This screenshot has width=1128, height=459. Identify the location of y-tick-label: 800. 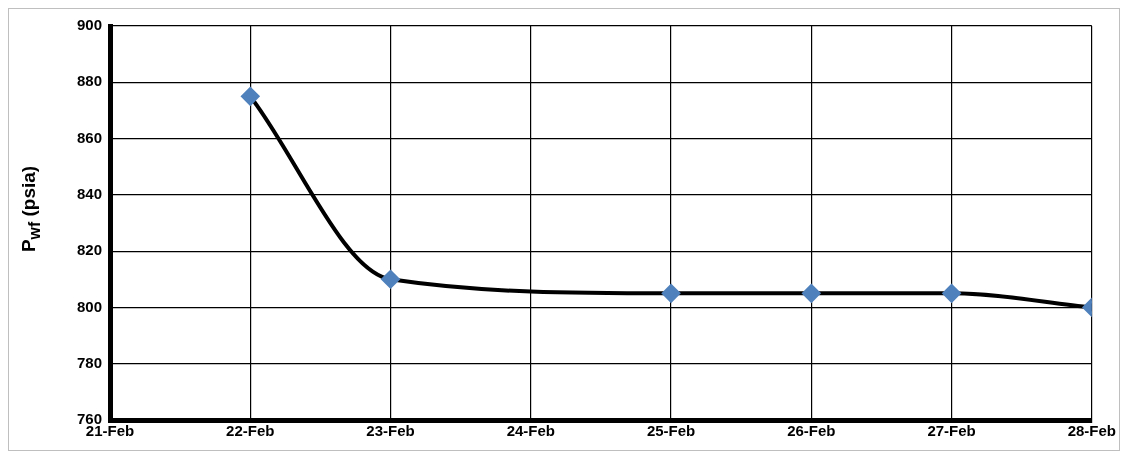
(90, 306).